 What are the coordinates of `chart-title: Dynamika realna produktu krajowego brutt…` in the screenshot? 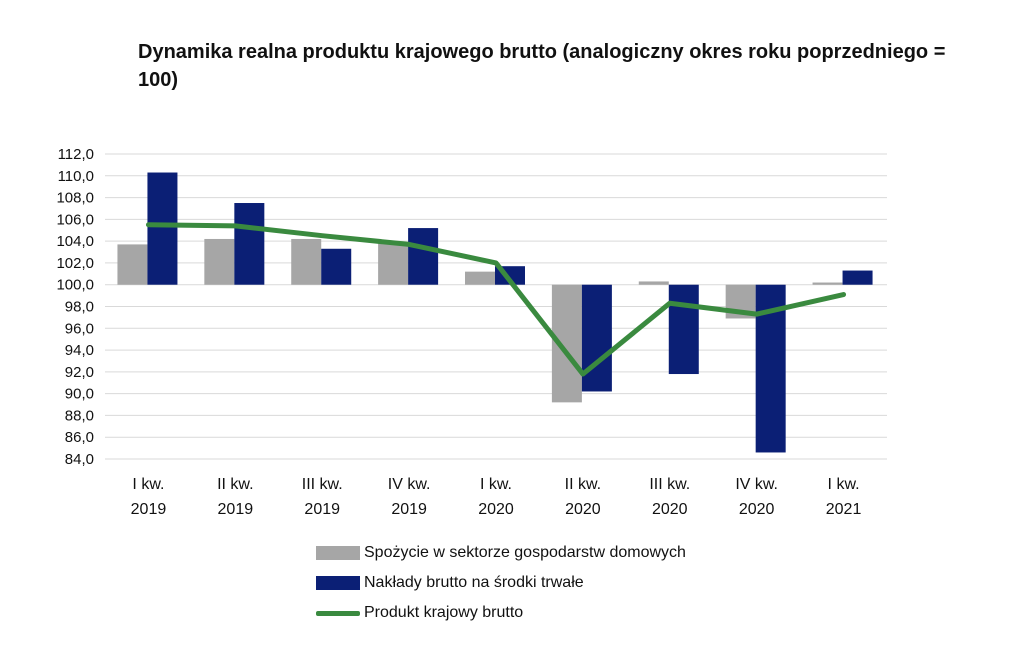 It's located at (542, 66).